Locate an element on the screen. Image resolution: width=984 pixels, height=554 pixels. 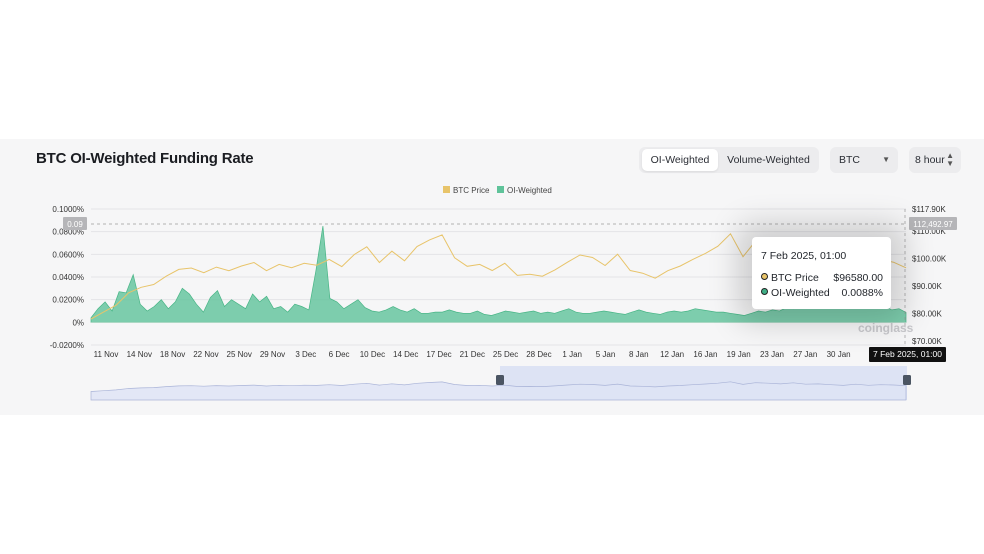
pointer-right-label-bg is located at coordinates (933, 223).